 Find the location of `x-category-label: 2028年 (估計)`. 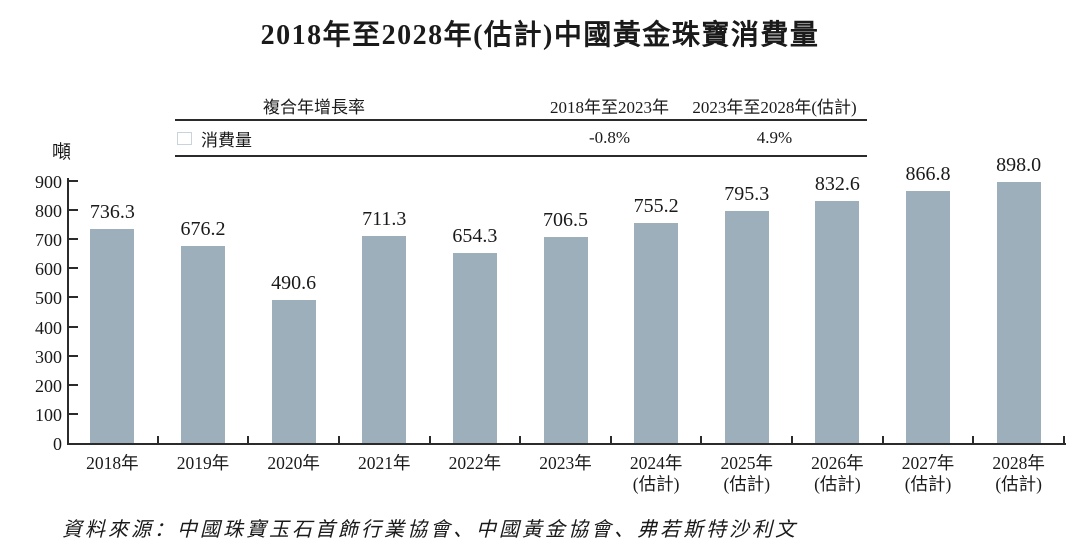

x-category-label: 2028年 (估計) is located at coordinates (1018, 473).